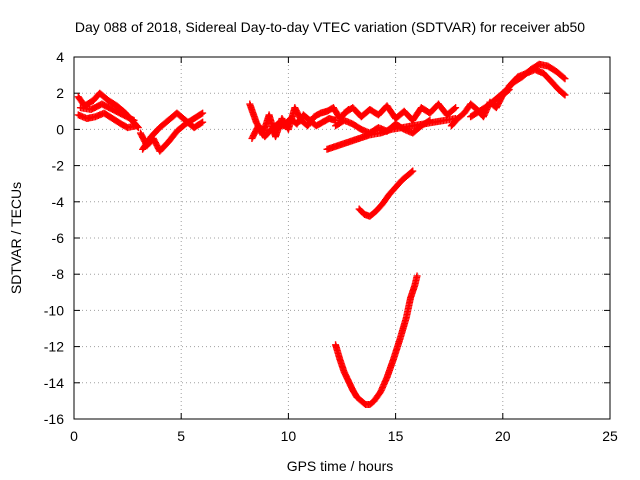 The image size is (640, 480). Describe the element at coordinates (289, 436) in the screenshot. I see `x-tick-label: 10` at that location.